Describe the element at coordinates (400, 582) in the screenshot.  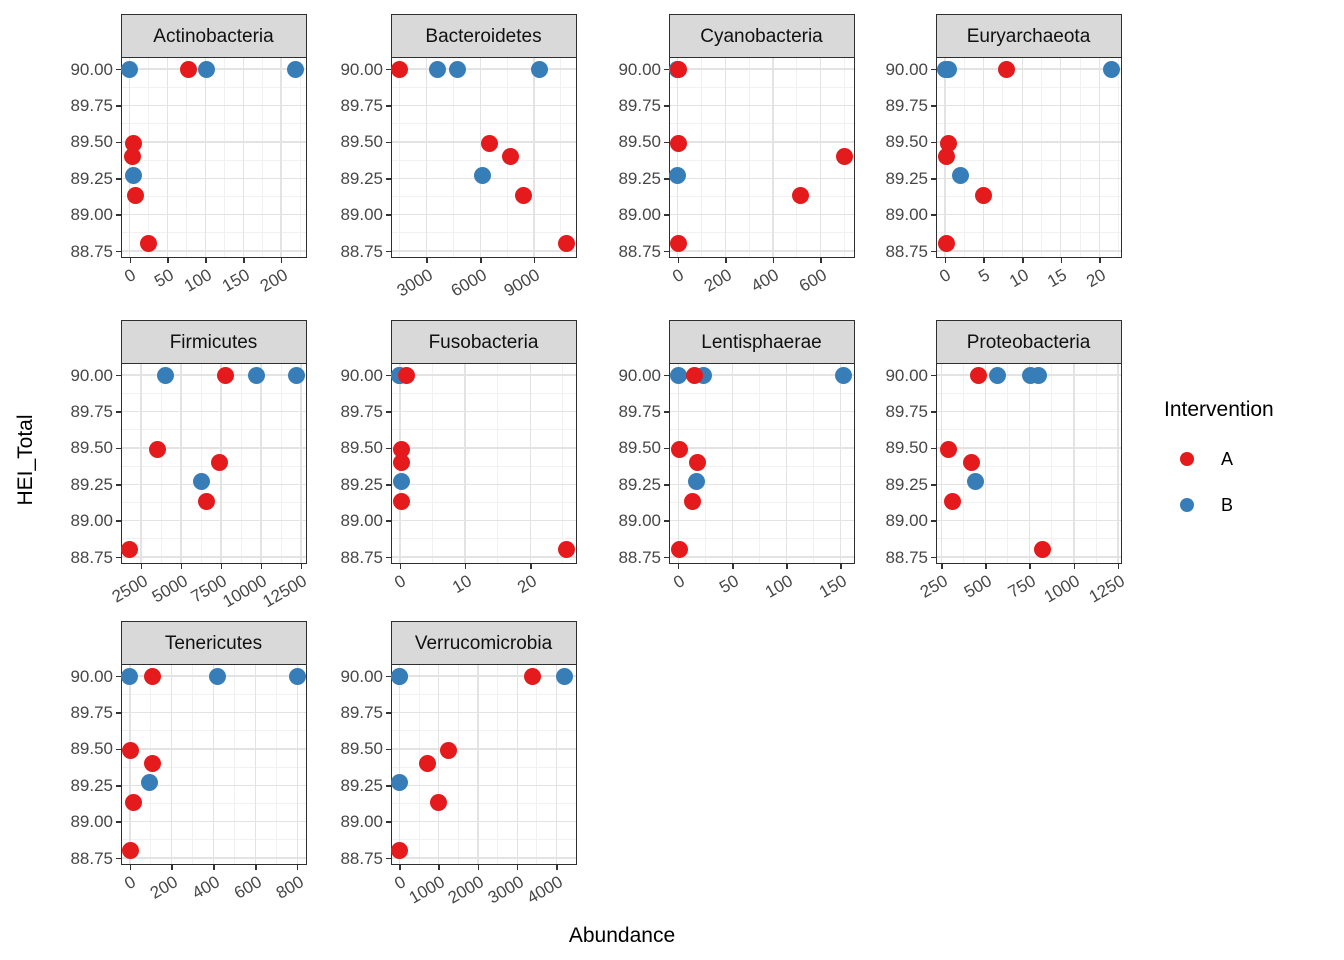
I see `x-tick-label: 0` at that location.